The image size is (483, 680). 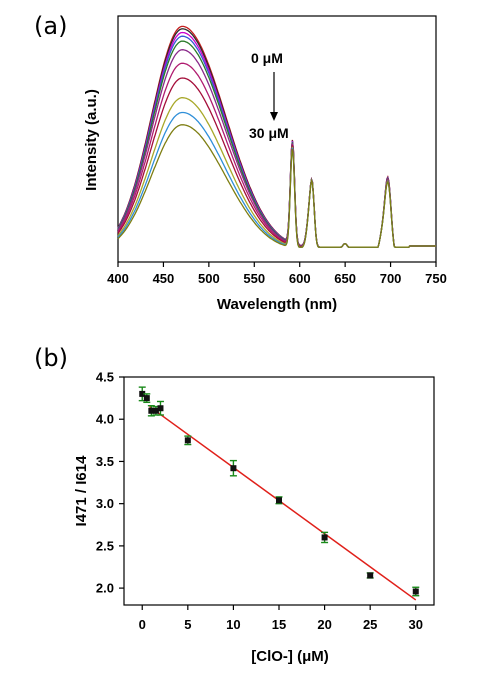 I want to click on x-tick-label: 400, so click(x=118, y=278).